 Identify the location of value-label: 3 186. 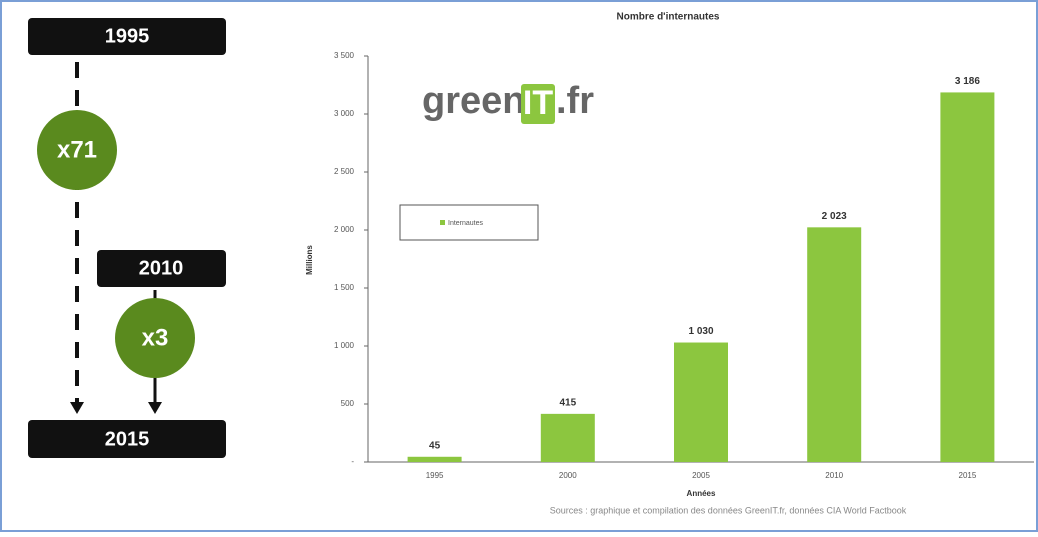
(967, 81).